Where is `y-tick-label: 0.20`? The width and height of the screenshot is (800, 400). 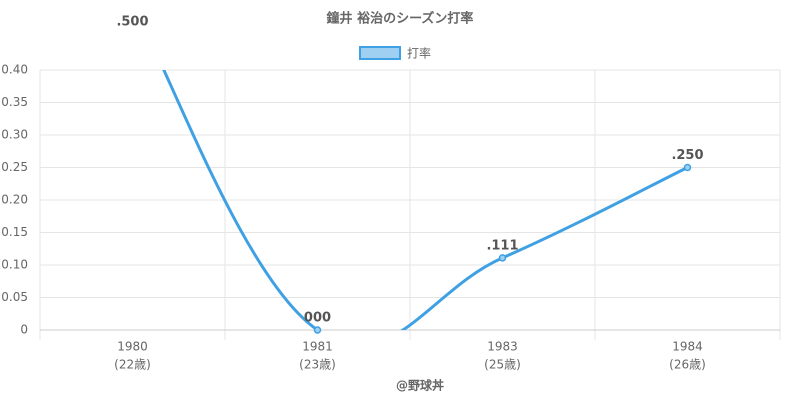 y-tick-label: 0.20 is located at coordinates (14, 200).